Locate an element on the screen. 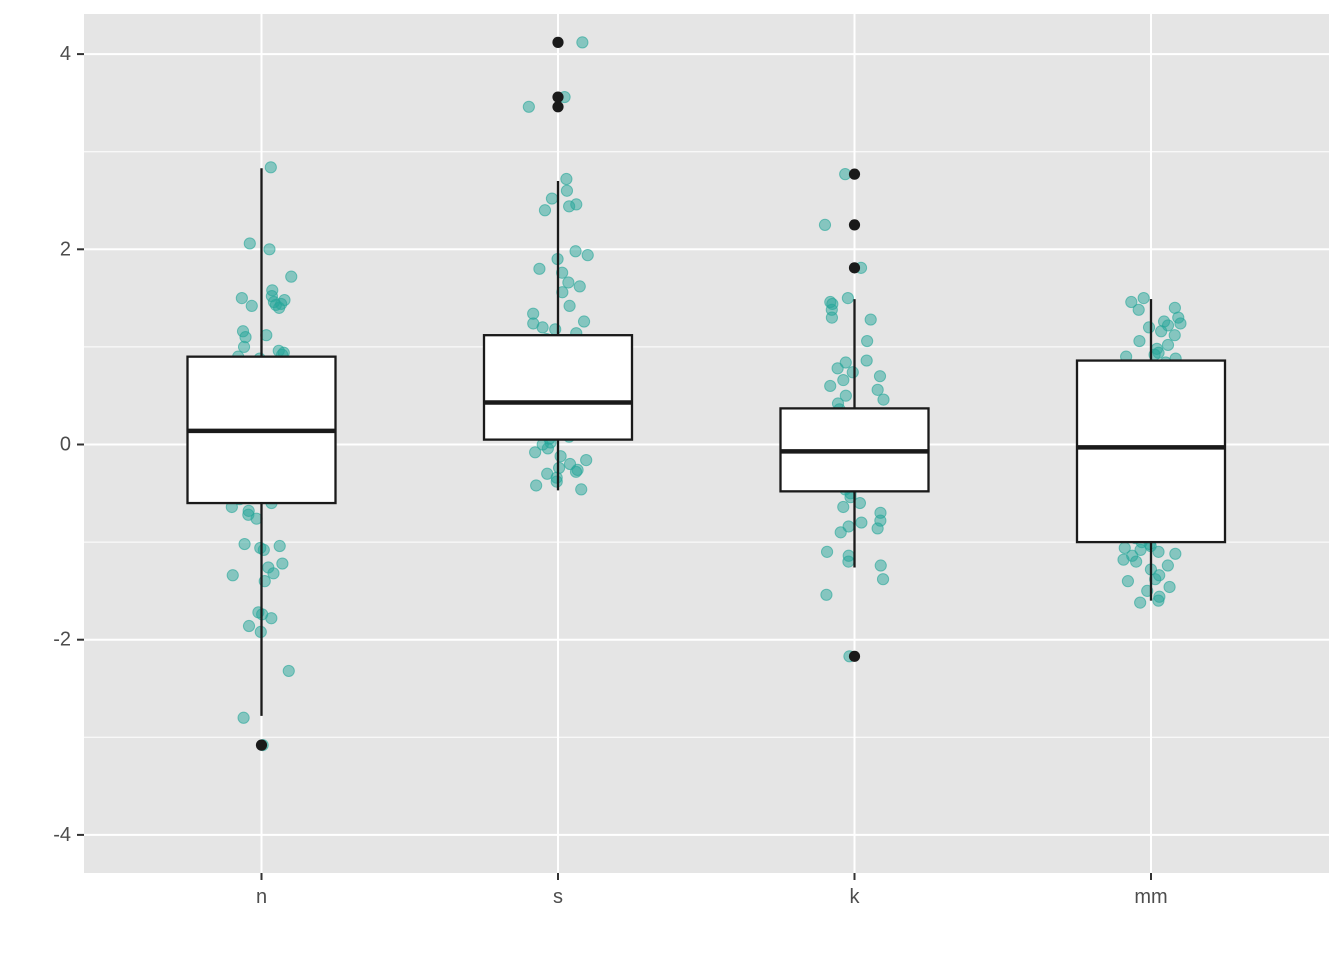  y-tick-label: 0 is located at coordinates (65, 445).